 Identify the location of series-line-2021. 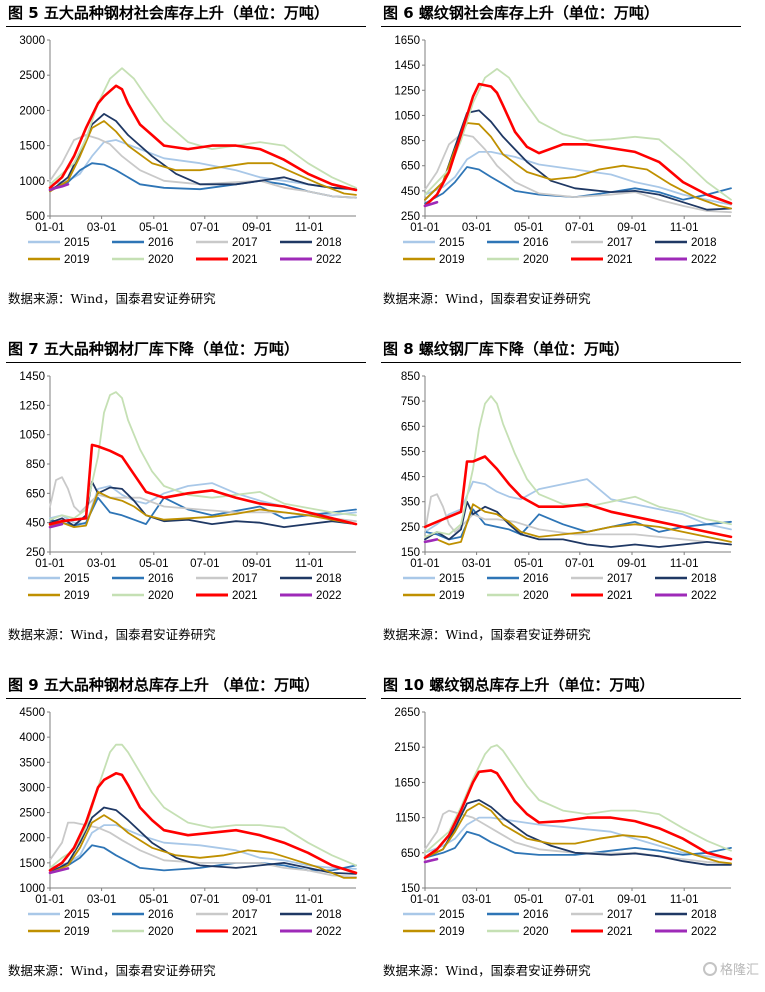
(578, 145).